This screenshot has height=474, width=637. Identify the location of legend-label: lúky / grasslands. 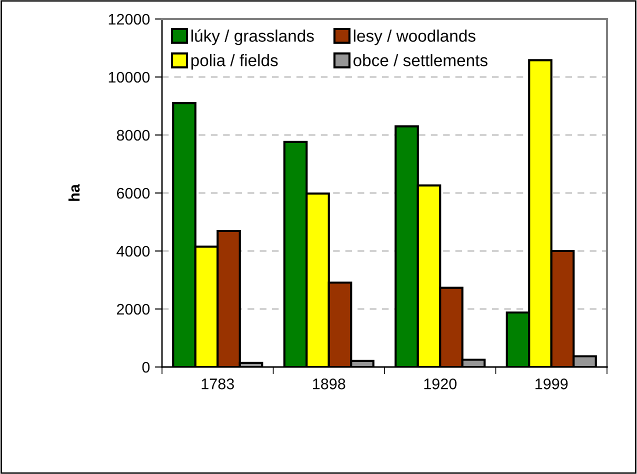
(252, 37).